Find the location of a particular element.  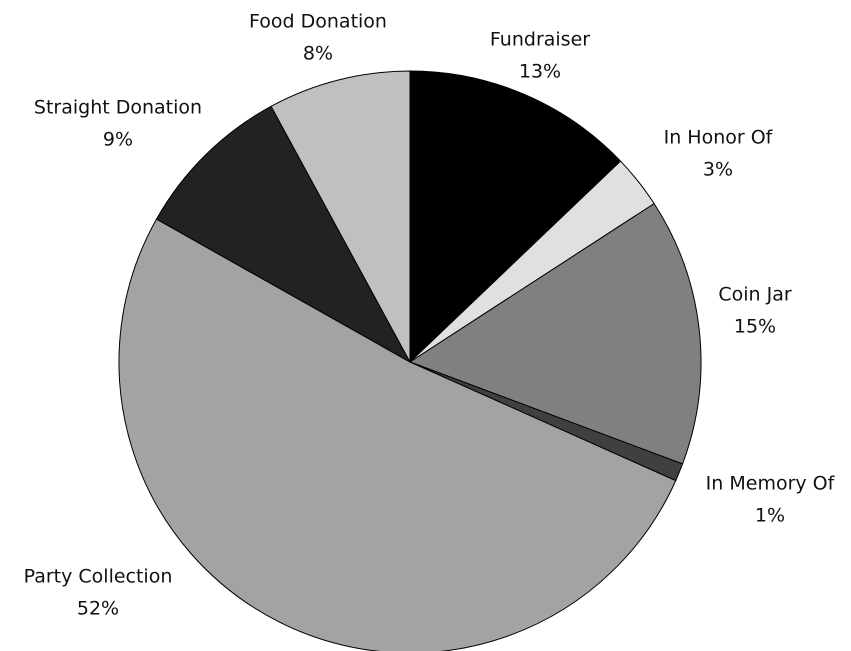

slice-value-label: 9% is located at coordinates (118, 140).